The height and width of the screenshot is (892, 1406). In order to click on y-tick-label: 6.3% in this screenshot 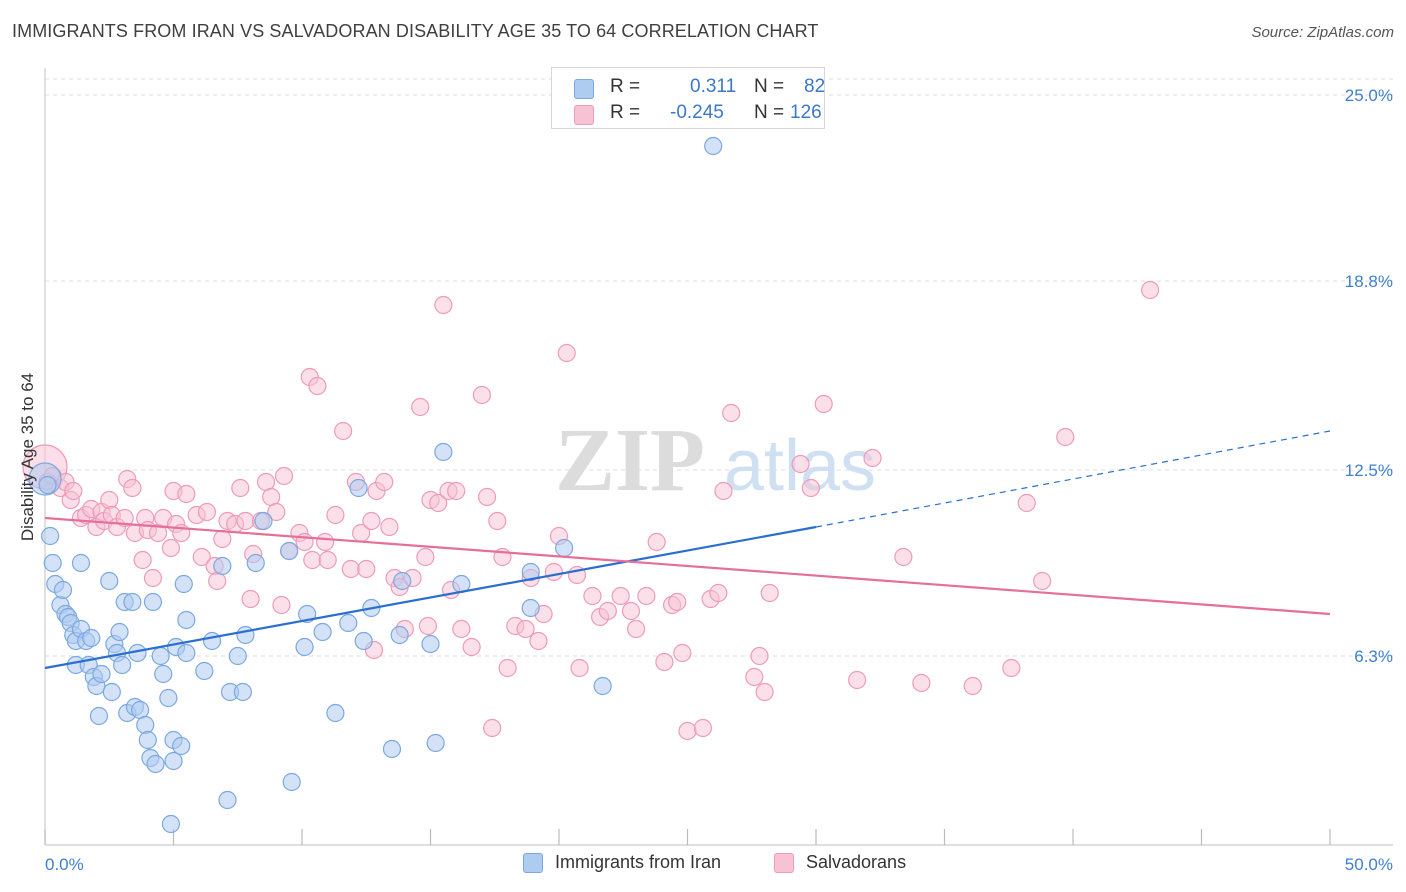, I will do `click(1373, 656)`.